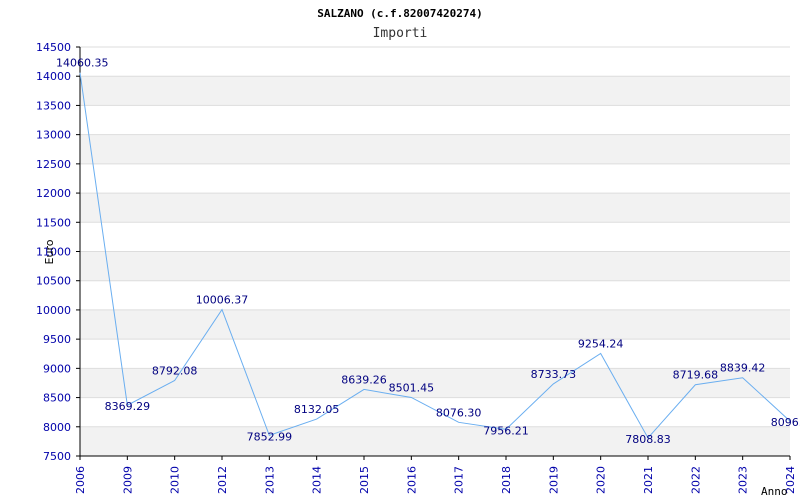 Image resolution: width=800 pixels, height=500 pixels. What do you see at coordinates (53, 47) in the screenshot?
I see `y-tick-label: 14500` at bounding box center [53, 47].